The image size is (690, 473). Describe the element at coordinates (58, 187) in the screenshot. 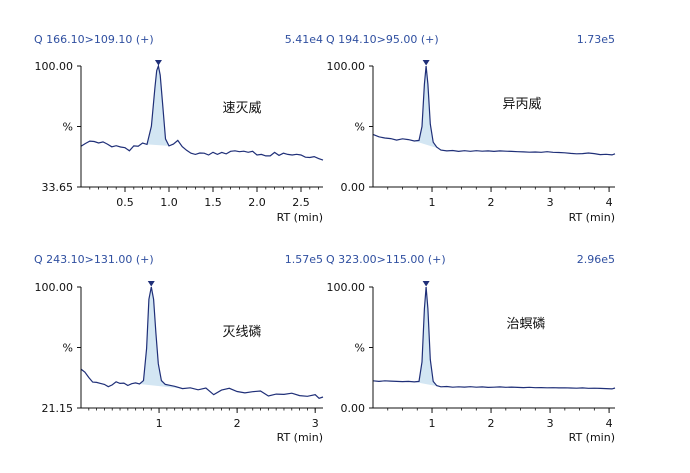

I see `y-tick-label-bottom: 33.65` at that location.